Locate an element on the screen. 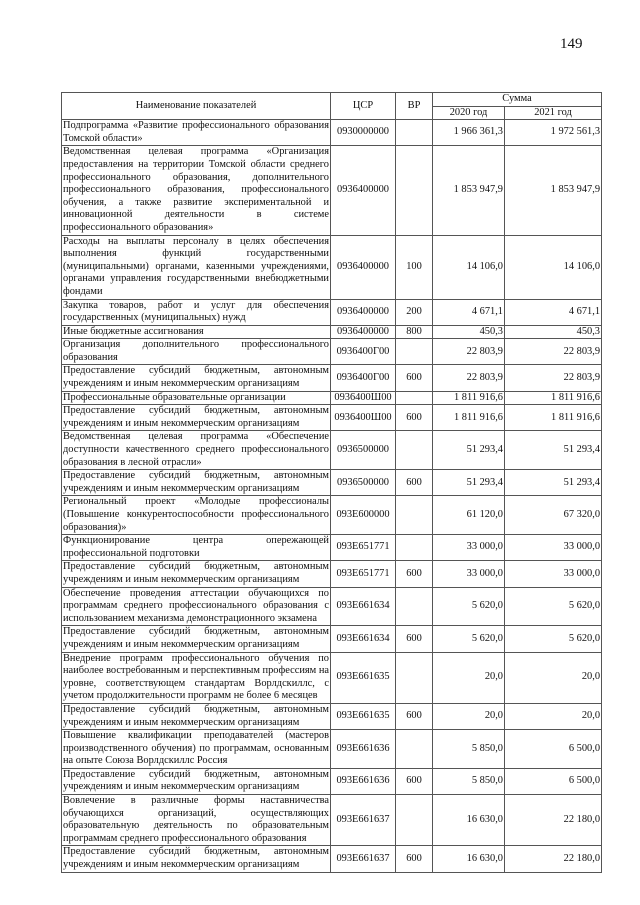  row-sum-2020: 5 620,0 is located at coordinates (468, 639).